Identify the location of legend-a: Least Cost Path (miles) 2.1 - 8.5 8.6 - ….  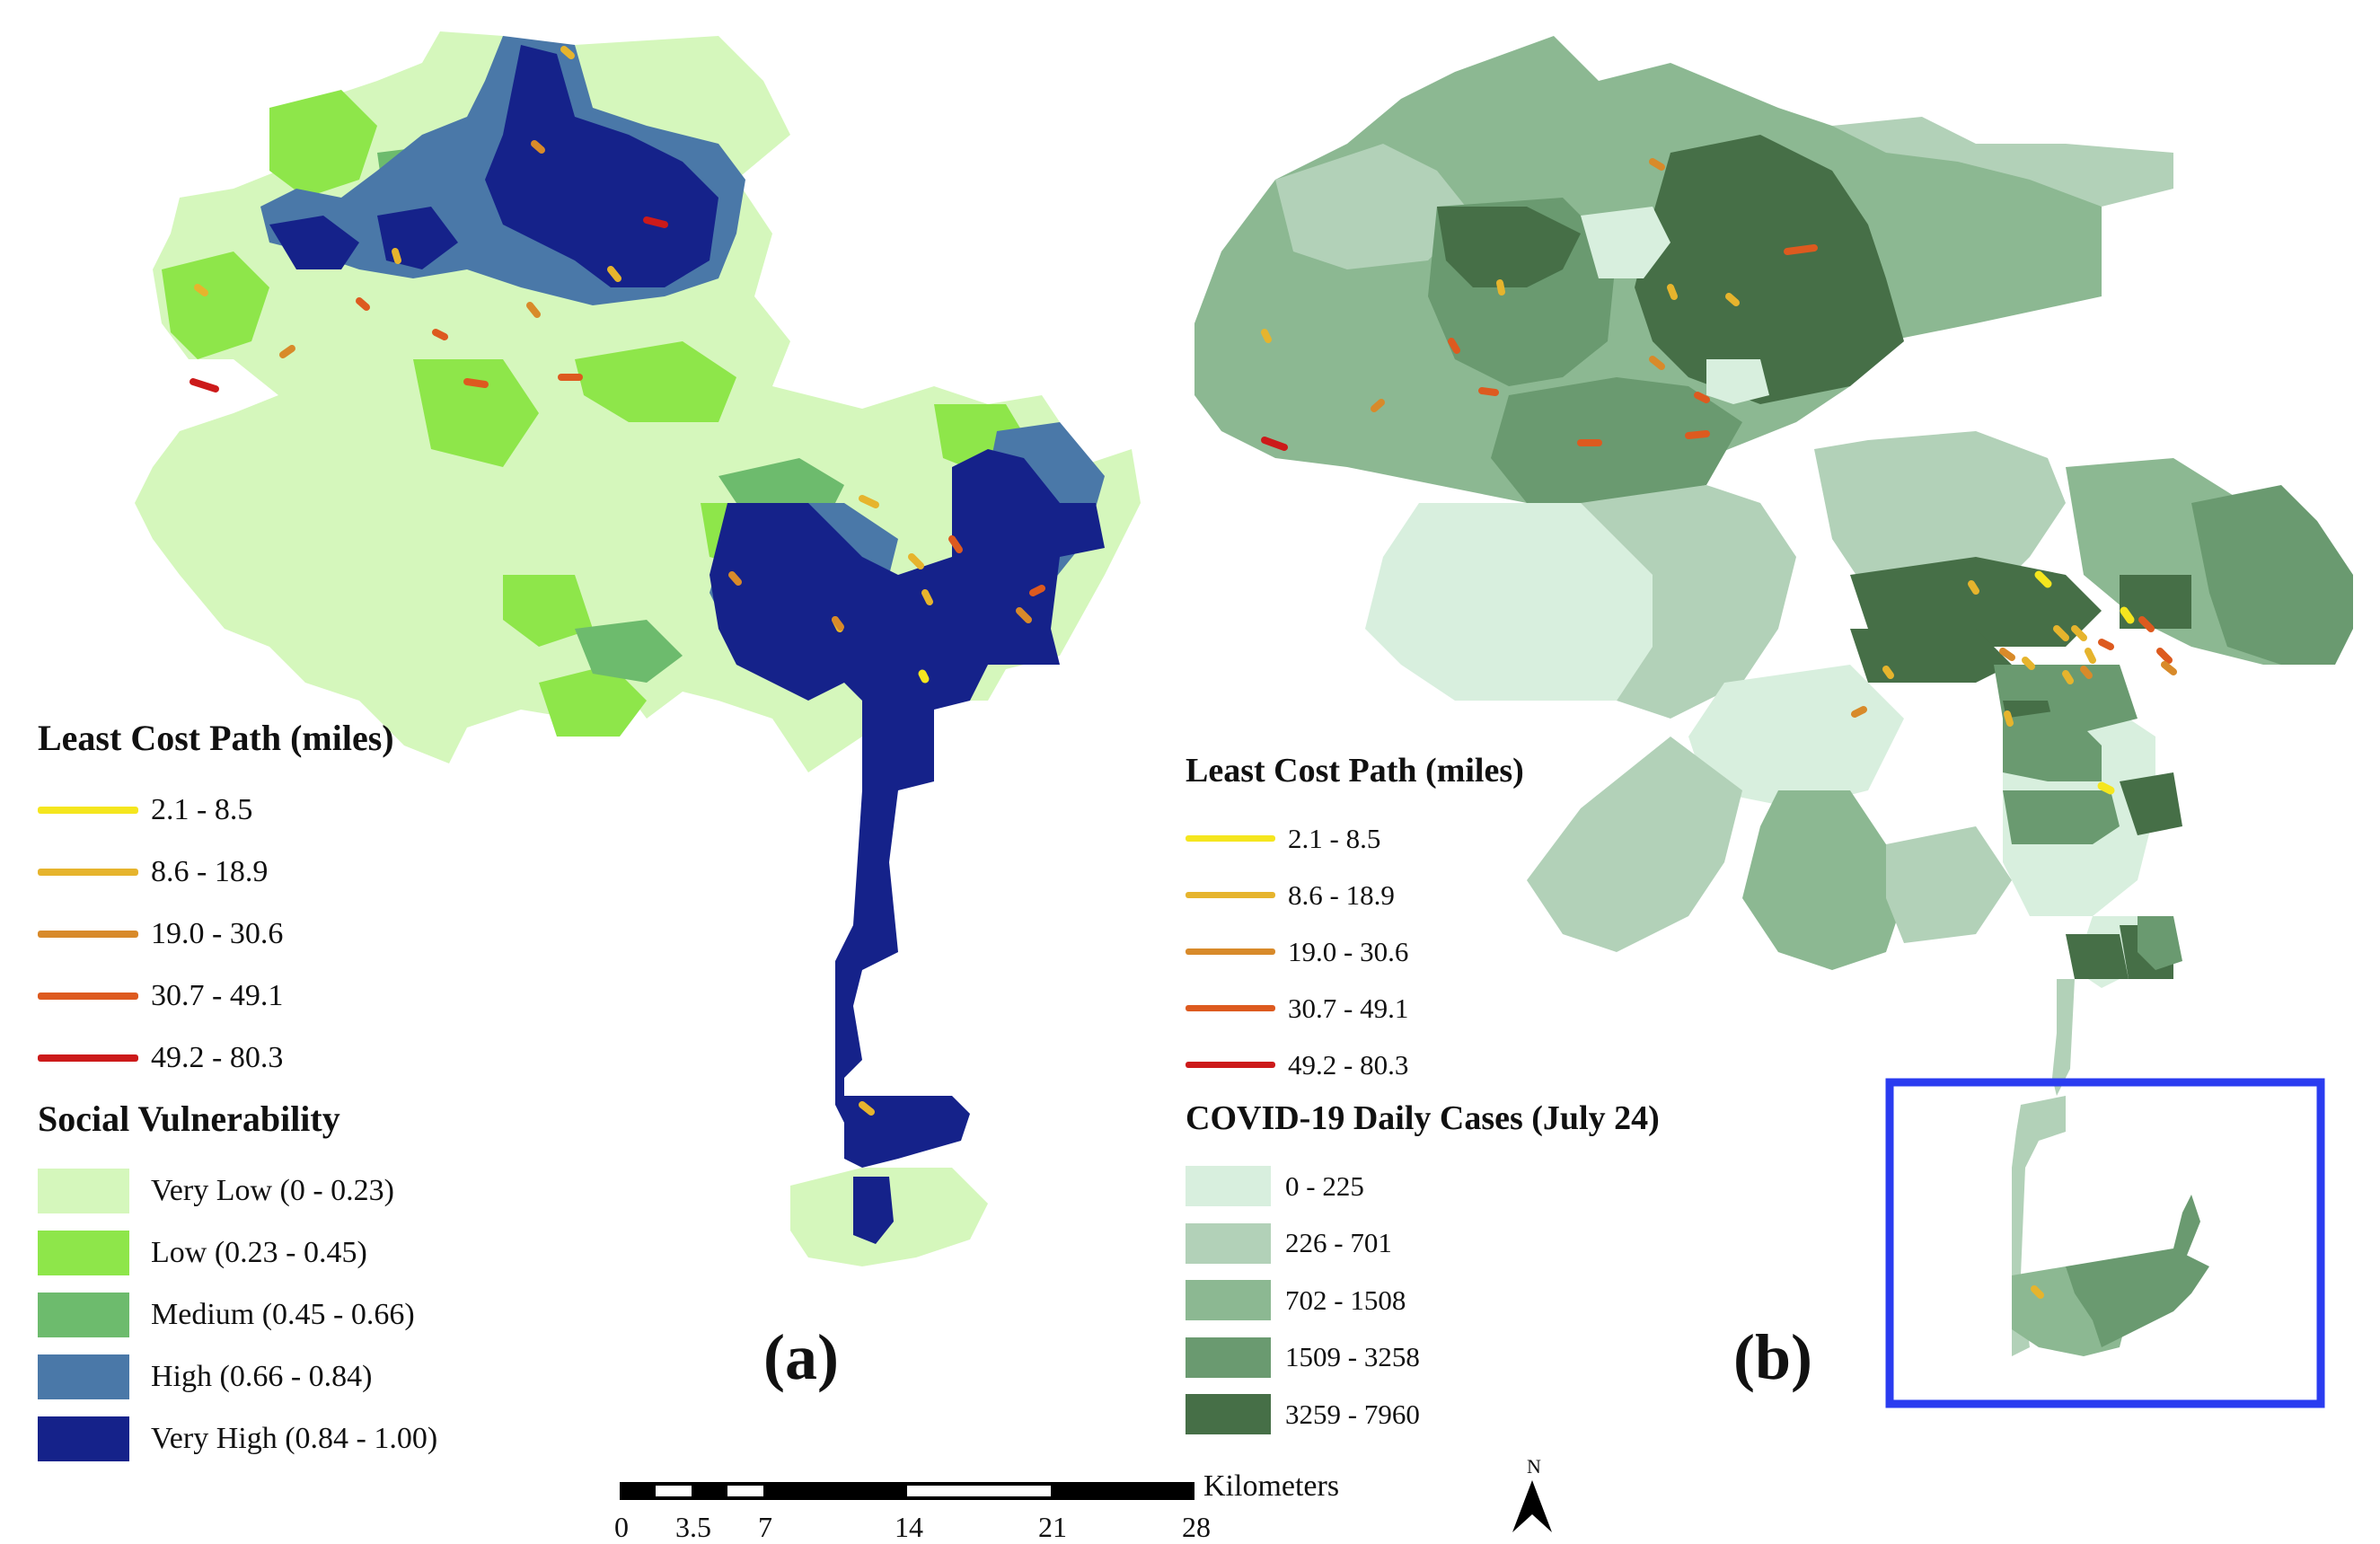
(237, 1093).